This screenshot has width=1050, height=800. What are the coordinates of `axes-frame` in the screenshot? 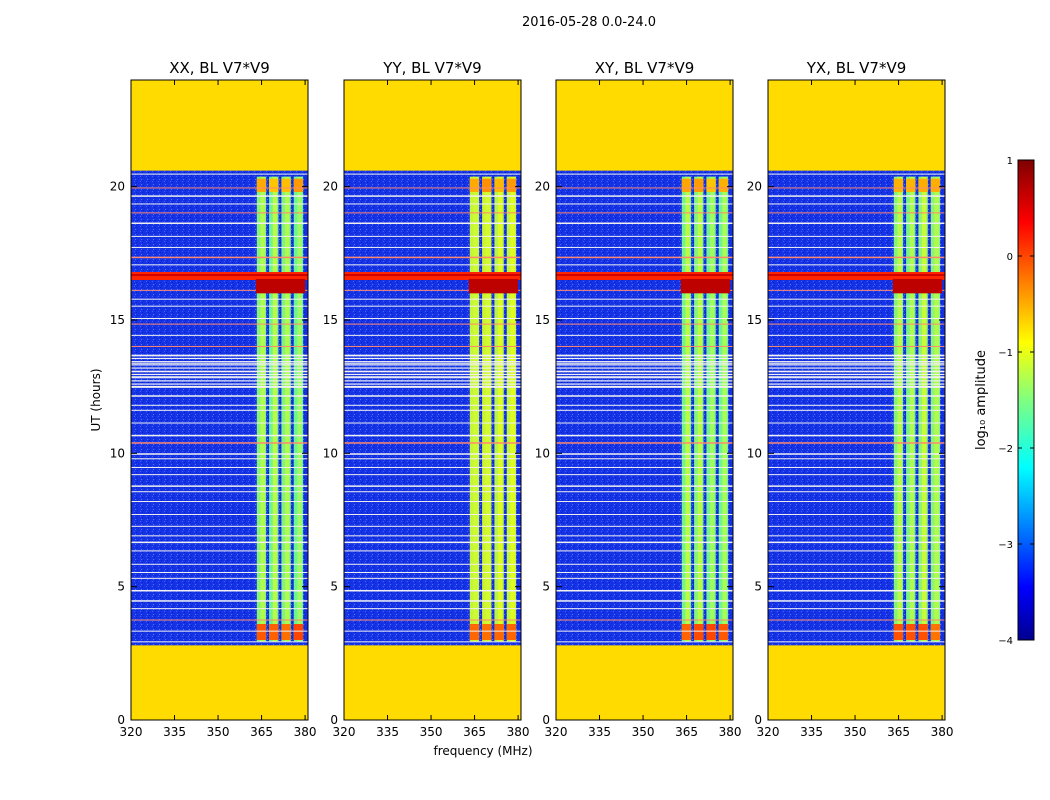 It's located at (219, 400).